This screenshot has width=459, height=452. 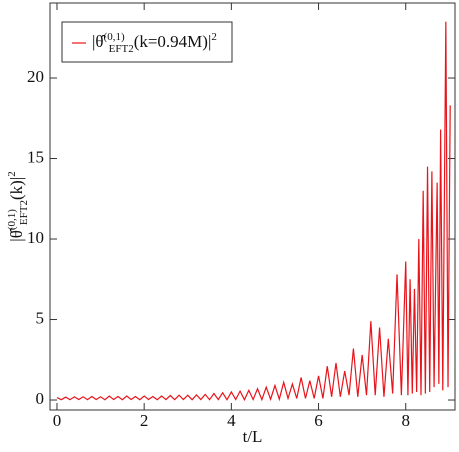 I want to click on y-tick-label: 10, so click(x=35, y=237).